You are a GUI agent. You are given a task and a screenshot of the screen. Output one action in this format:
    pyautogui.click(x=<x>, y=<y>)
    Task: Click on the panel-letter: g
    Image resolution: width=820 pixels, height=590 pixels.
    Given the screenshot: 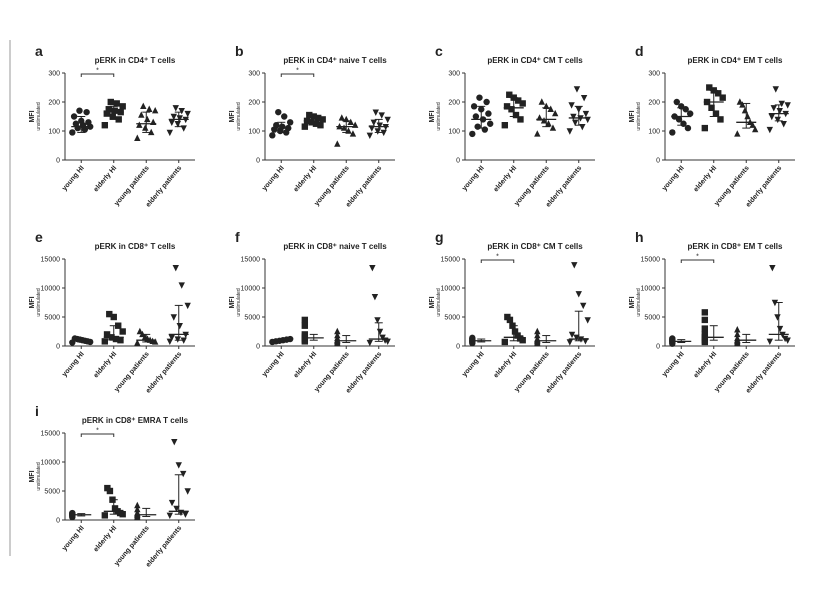 What is the action you would take?
    pyautogui.click(x=439, y=237)
    